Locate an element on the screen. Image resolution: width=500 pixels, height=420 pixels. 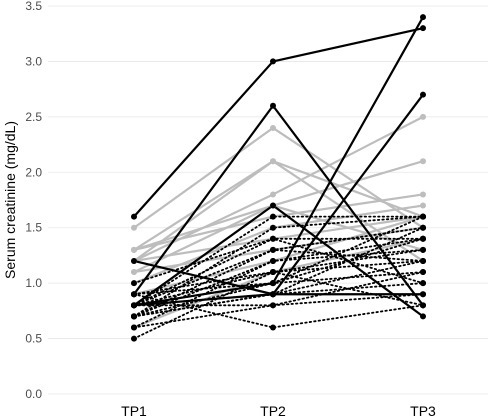
y-tick-label: 1.5 is located at coordinates (33, 228).